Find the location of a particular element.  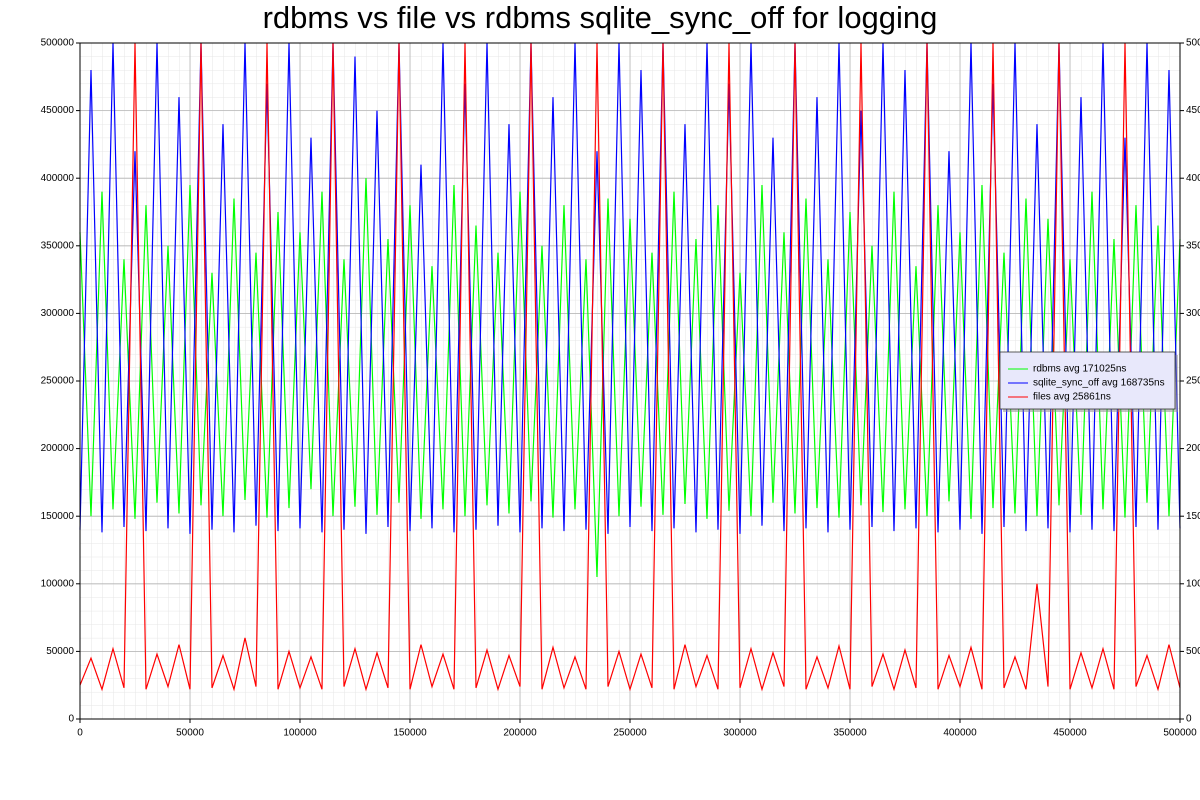

x-tick-label: 0 is located at coordinates (80, 733).